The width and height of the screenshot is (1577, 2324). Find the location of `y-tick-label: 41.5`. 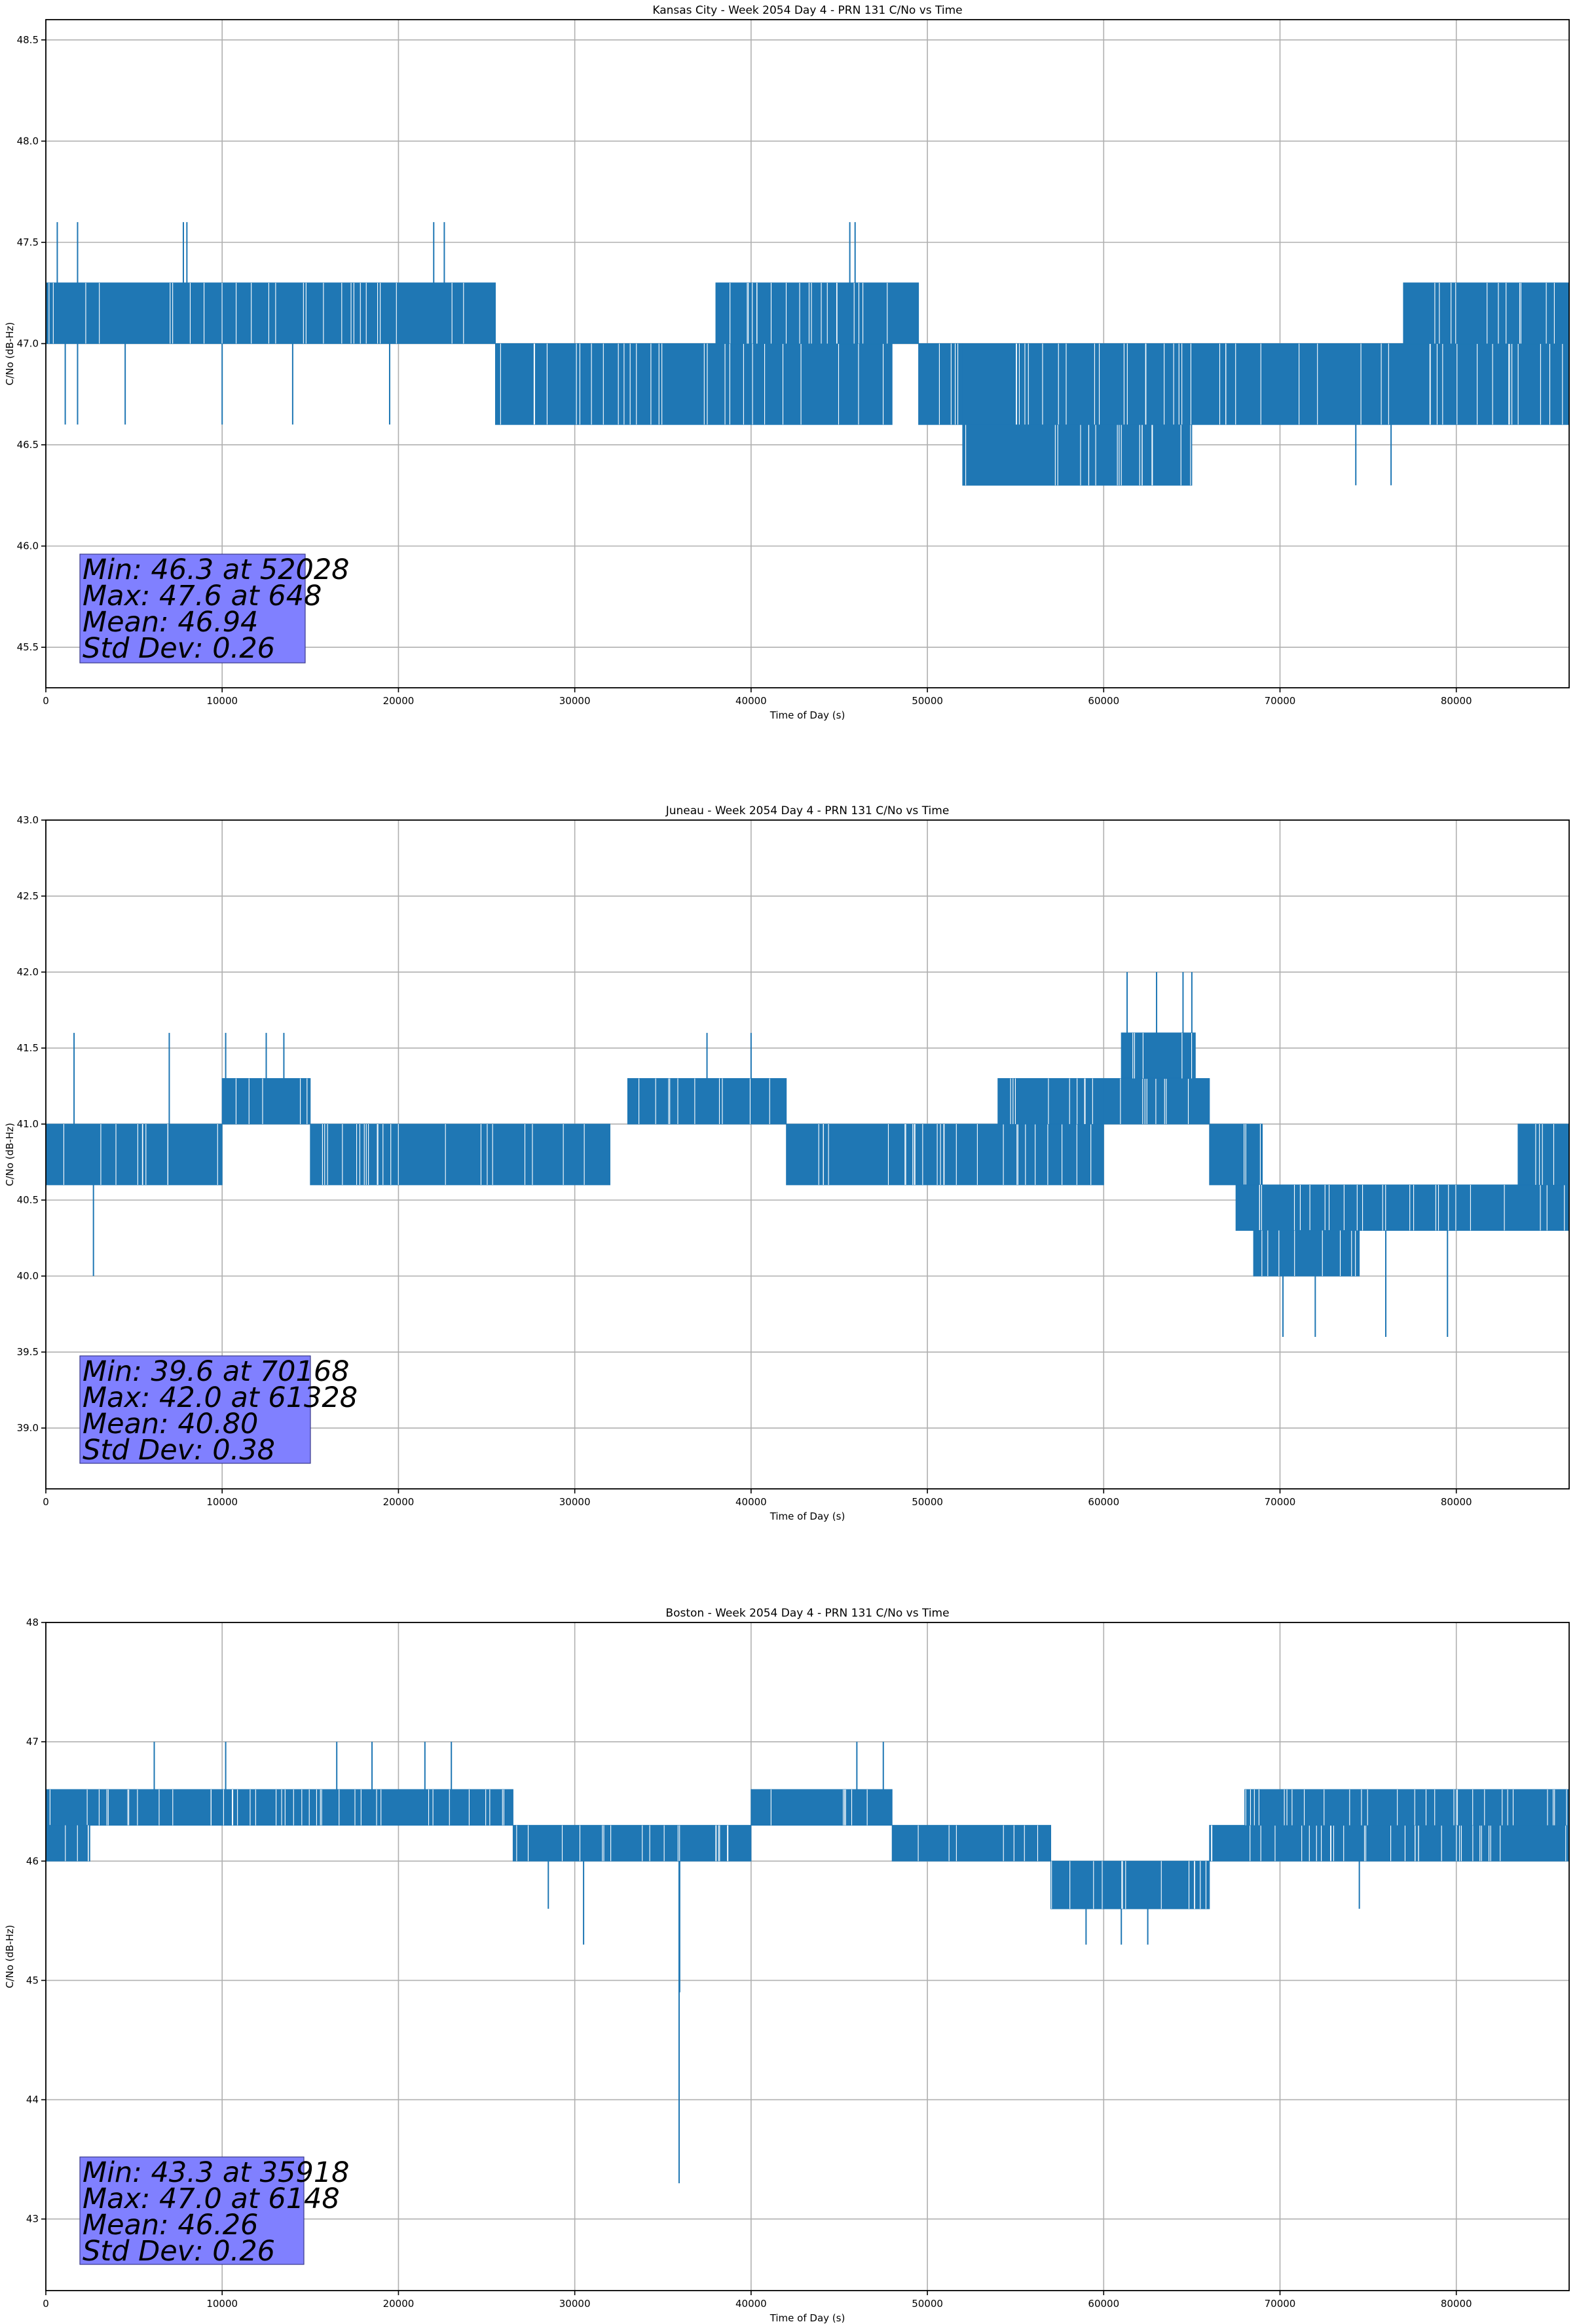

y-tick-label: 41.5 is located at coordinates (28, 1048).